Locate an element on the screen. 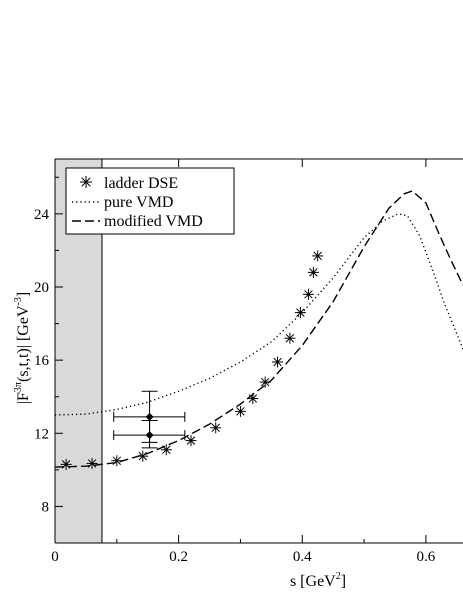 Image resolution: width=463 pixels, height=599 pixels. legend-asterisk-marker is located at coordinates (86, 182).